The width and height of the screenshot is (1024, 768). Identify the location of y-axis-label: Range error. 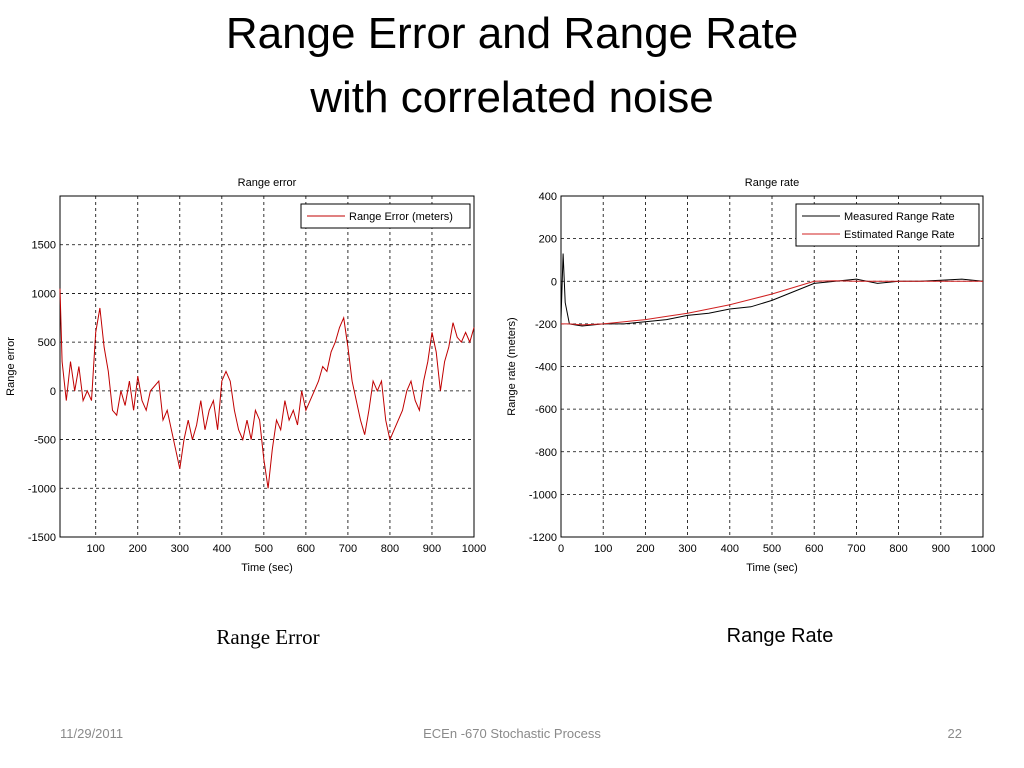
(11, 366).